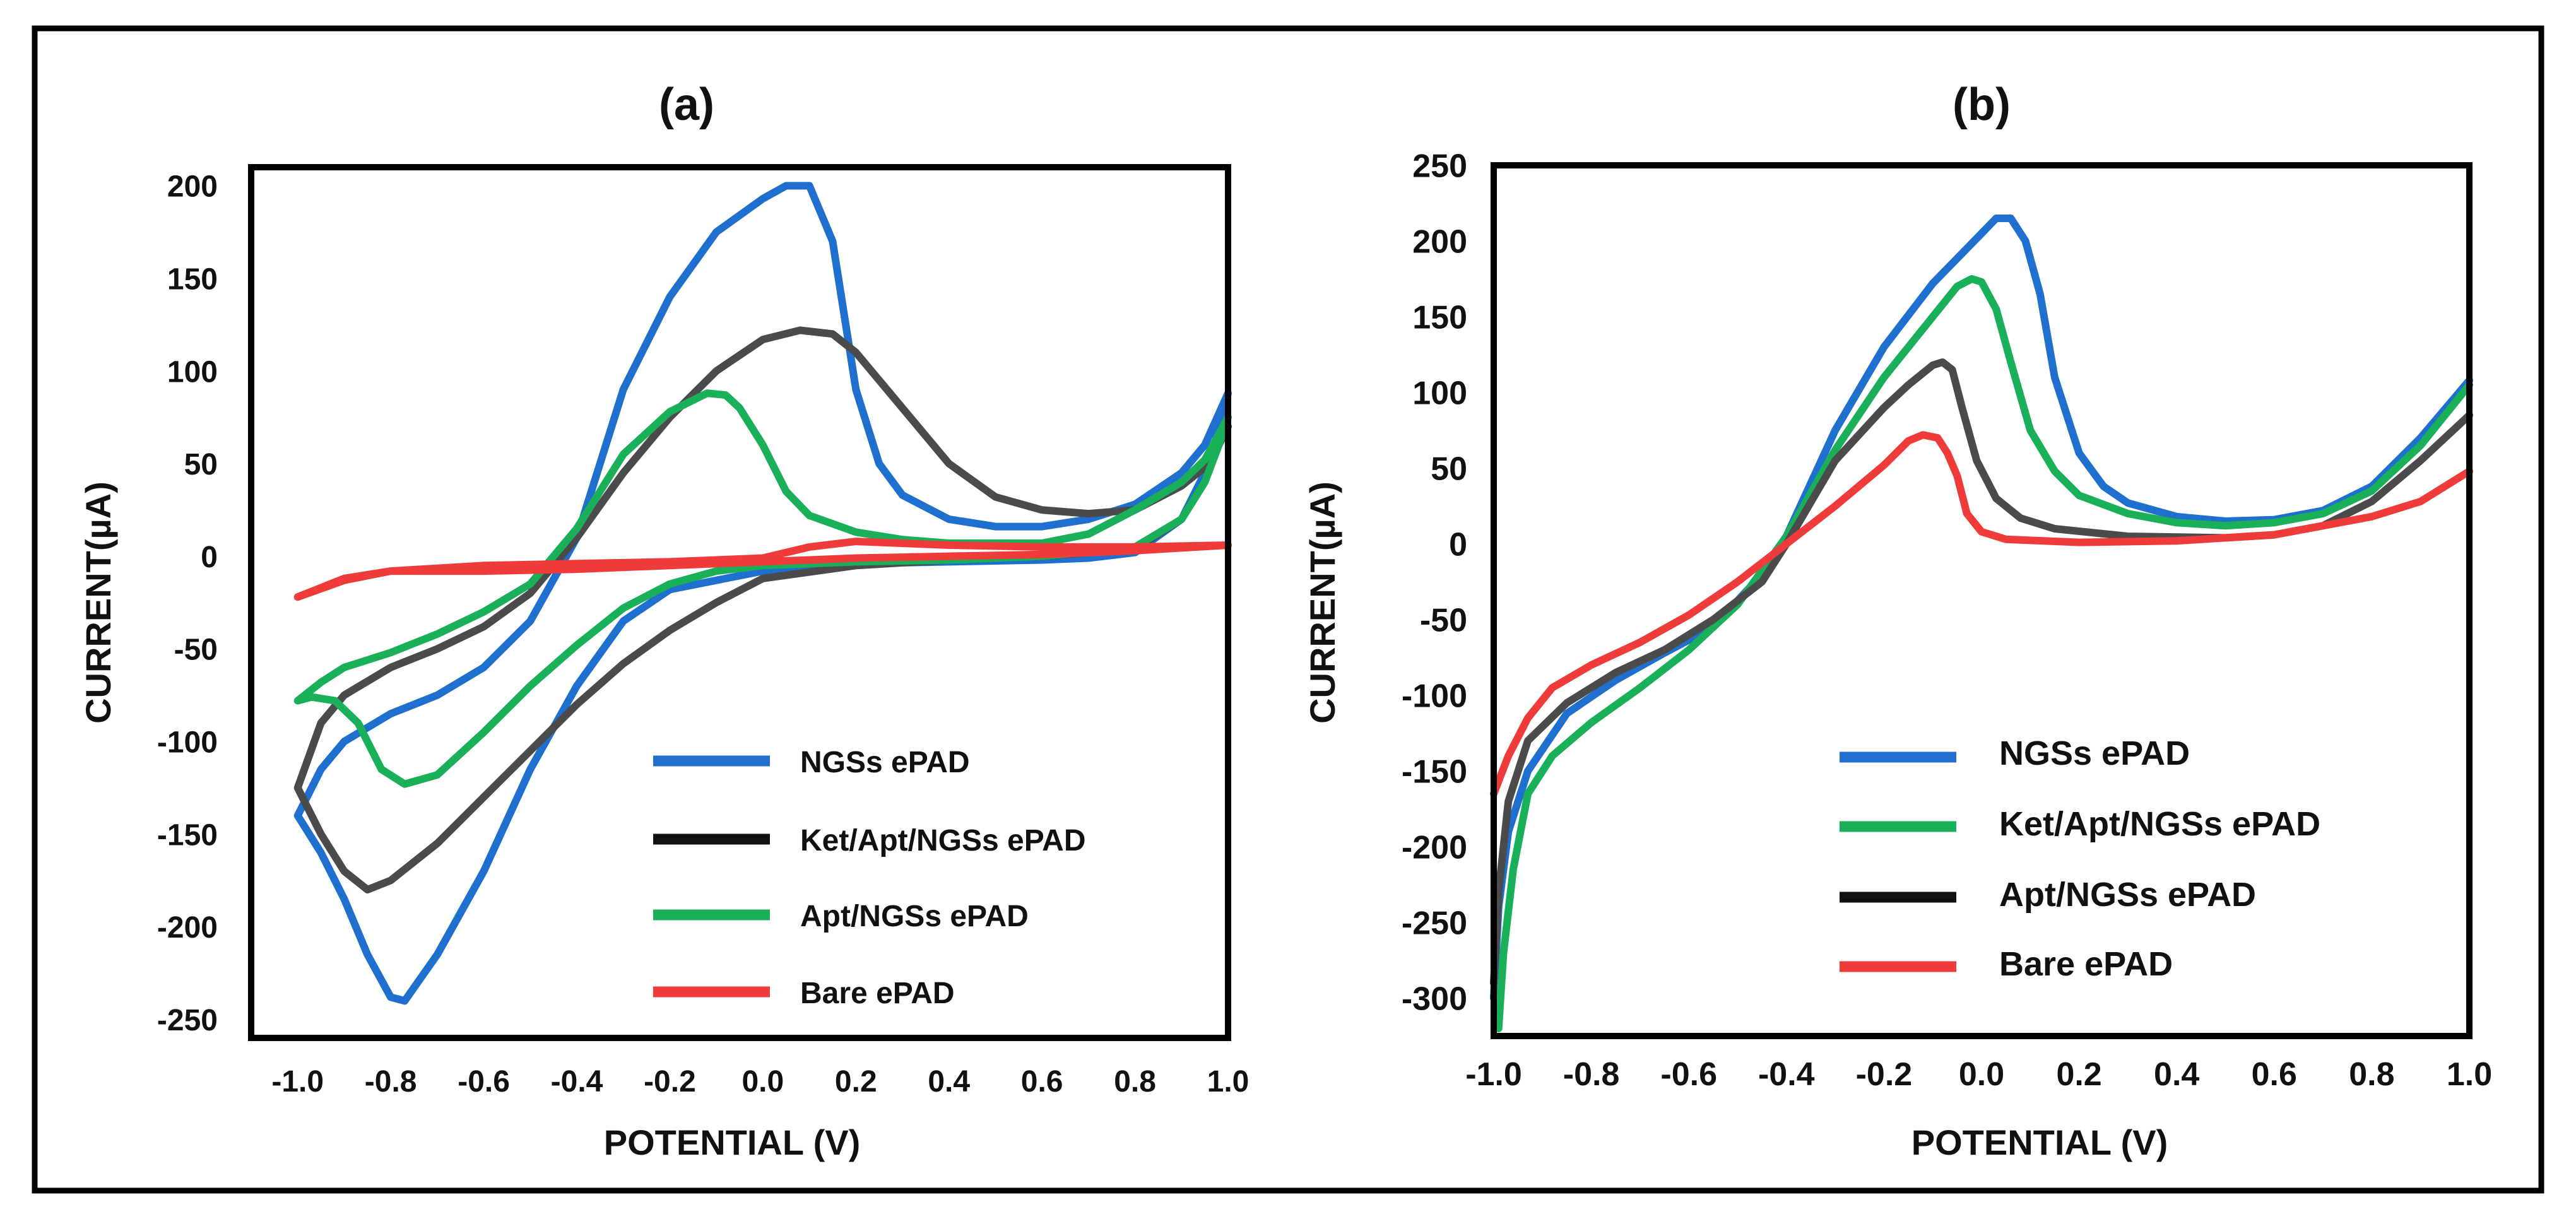 Image resolution: width=2576 pixels, height=1219 pixels. What do you see at coordinates (1981, 614) in the screenshot?
I see `panel-b-series-bare-epad` at bounding box center [1981, 614].